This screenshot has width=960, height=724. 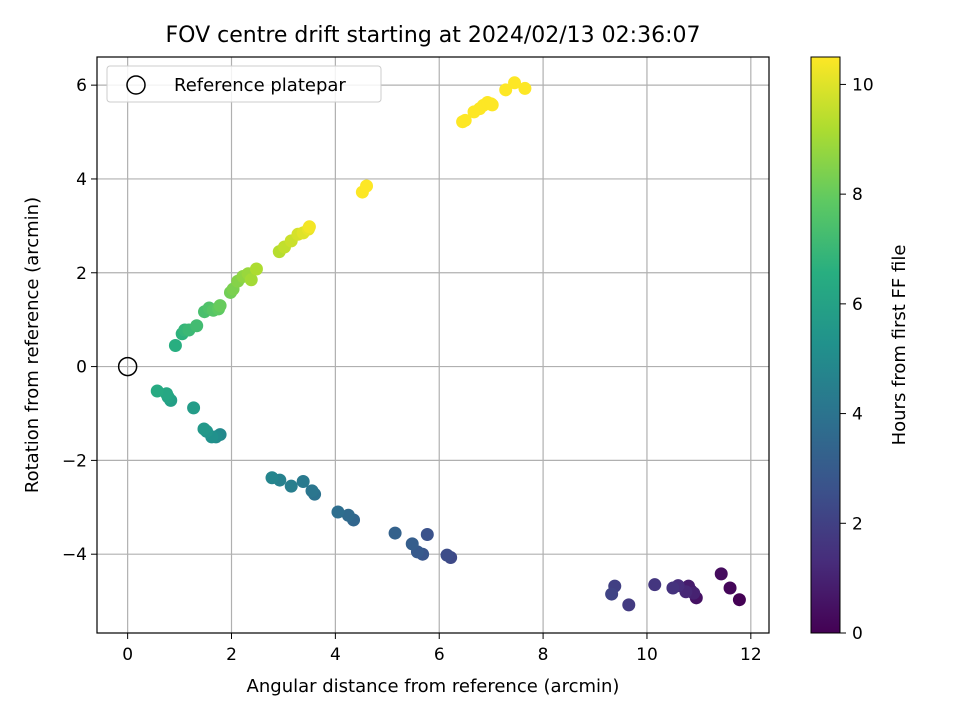 What do you see at coordinates (433, 686) in the screenshot?
I see `x-axis-label: Angular distance from reference (arcmin)` at bounding box center [433, 686].